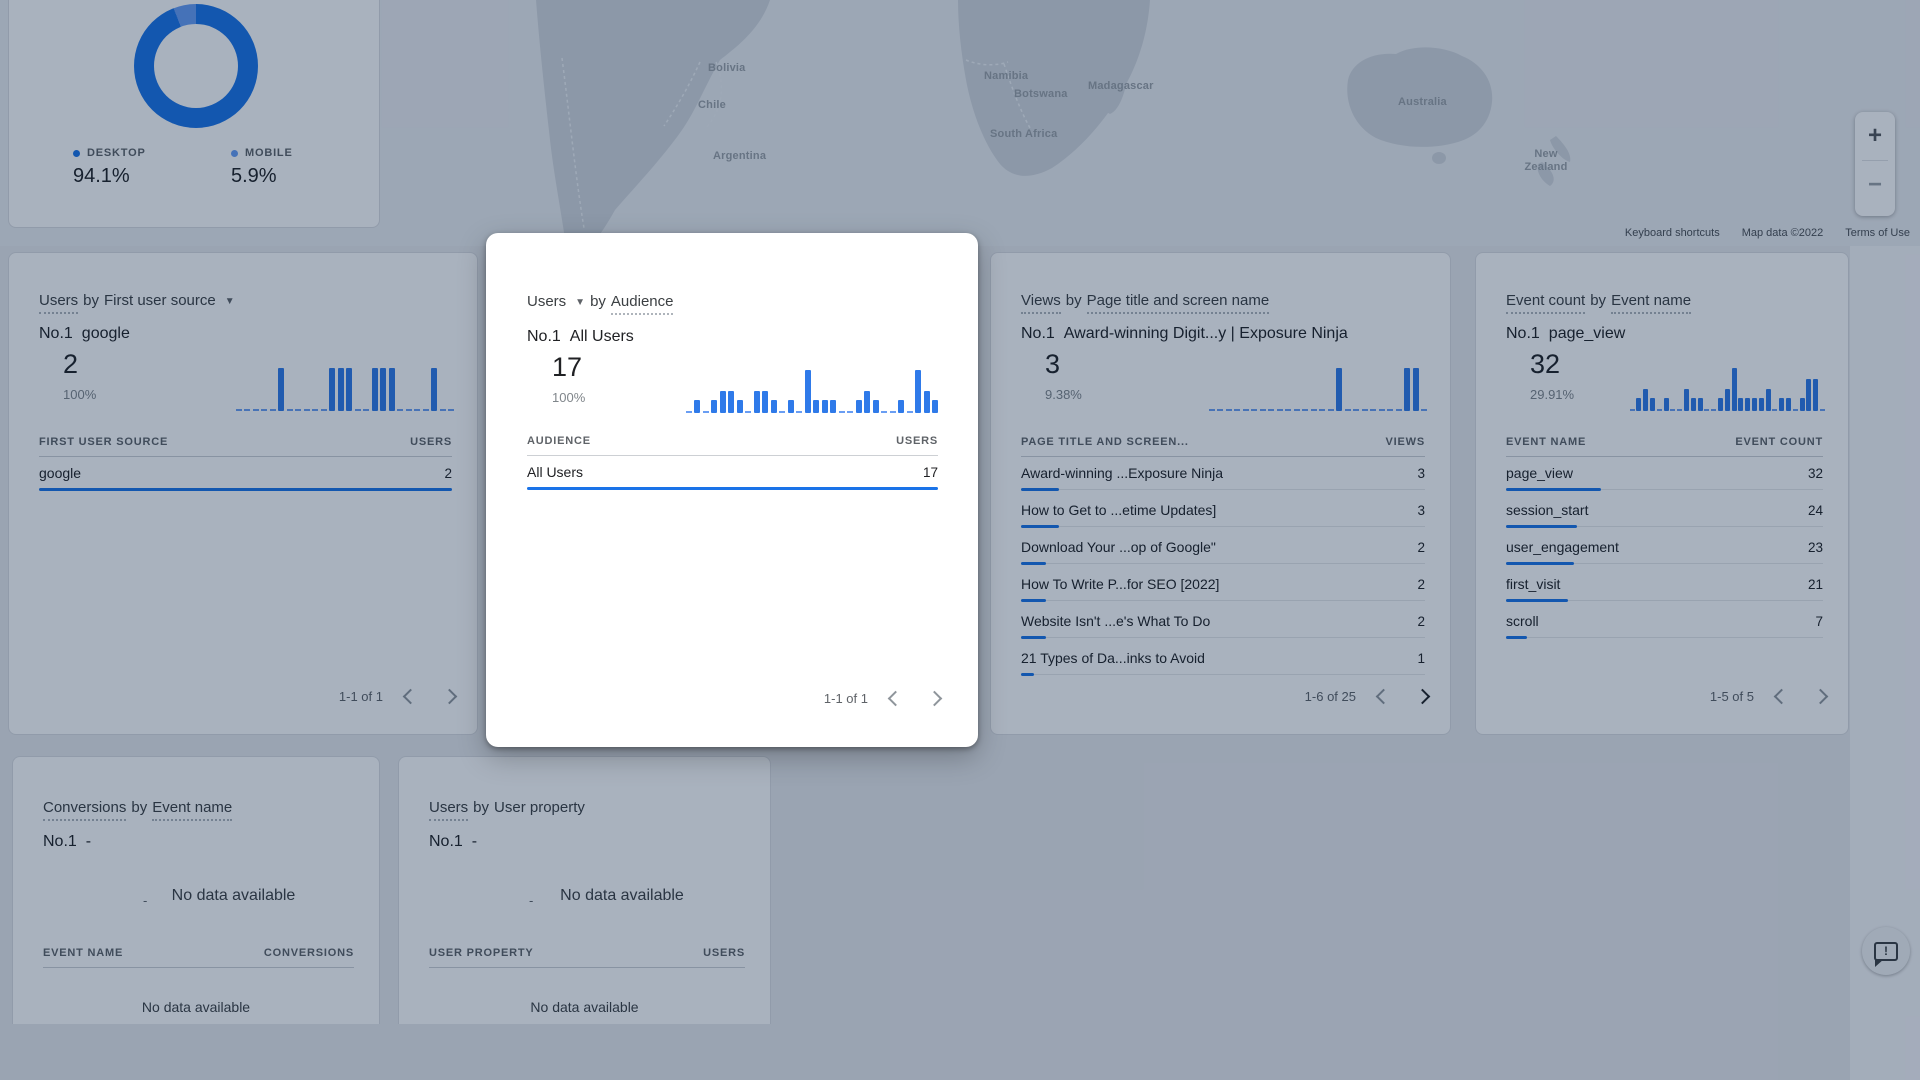  What do you see at coordinates (1664, 586) in the screenshot?
I see `table-row: first_visit 21` at bounding box center [1664, 586].